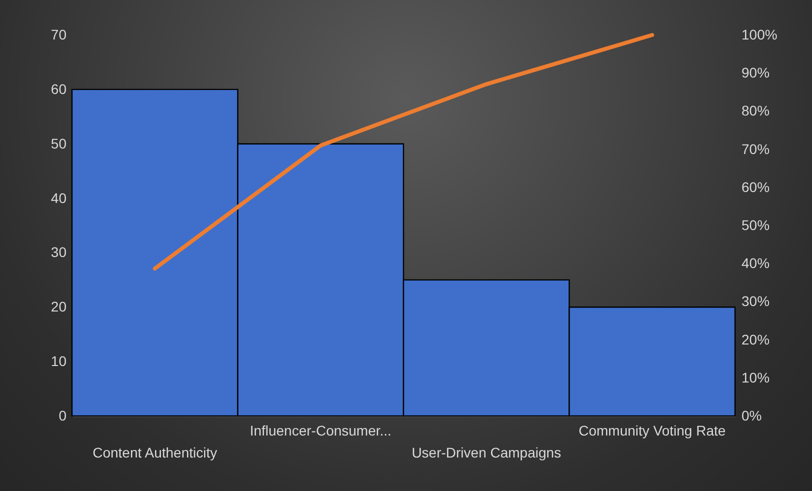 The height and width of the screenshot is (491, 812). Describe the element at coordinates (752, 416) in the screenshot. I see `y2-tick-label: 0%` at that location.